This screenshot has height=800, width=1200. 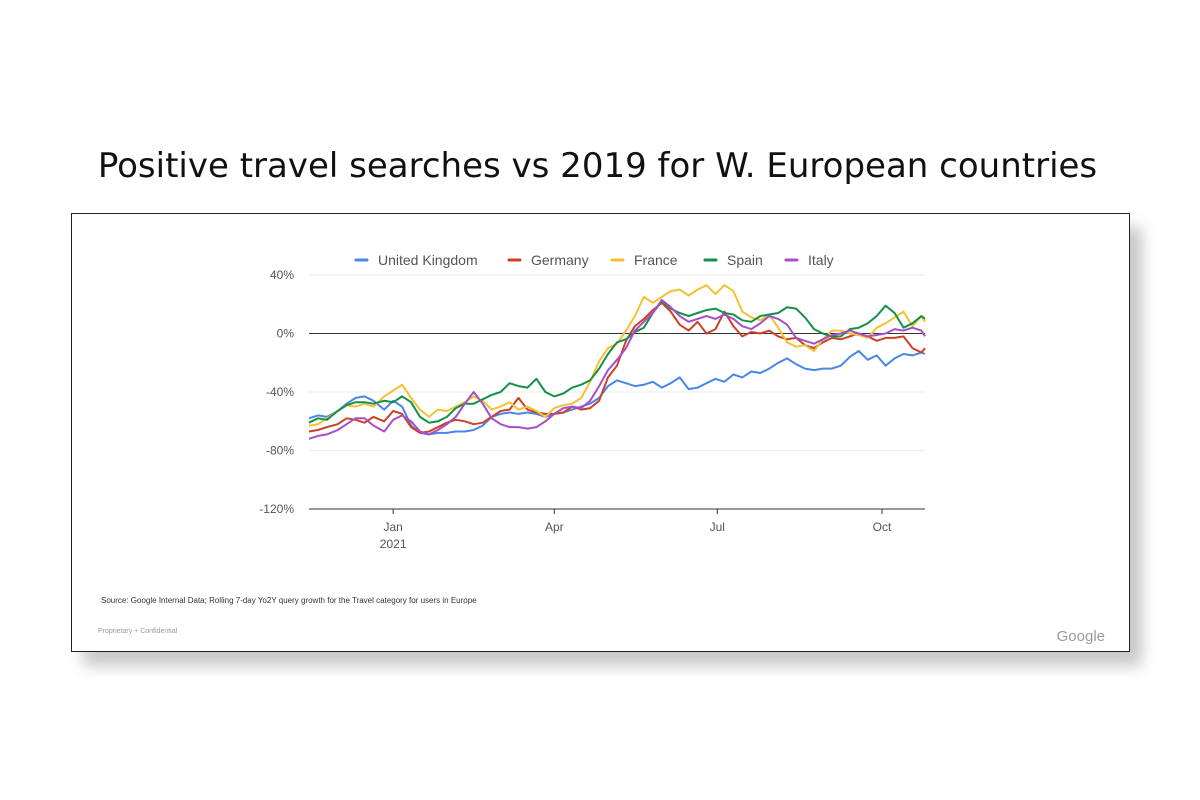 What do you see at coordinates (280, 451) in the screenshot?
I see `y-tick-label: -80%` at bounding box center [280, 451].